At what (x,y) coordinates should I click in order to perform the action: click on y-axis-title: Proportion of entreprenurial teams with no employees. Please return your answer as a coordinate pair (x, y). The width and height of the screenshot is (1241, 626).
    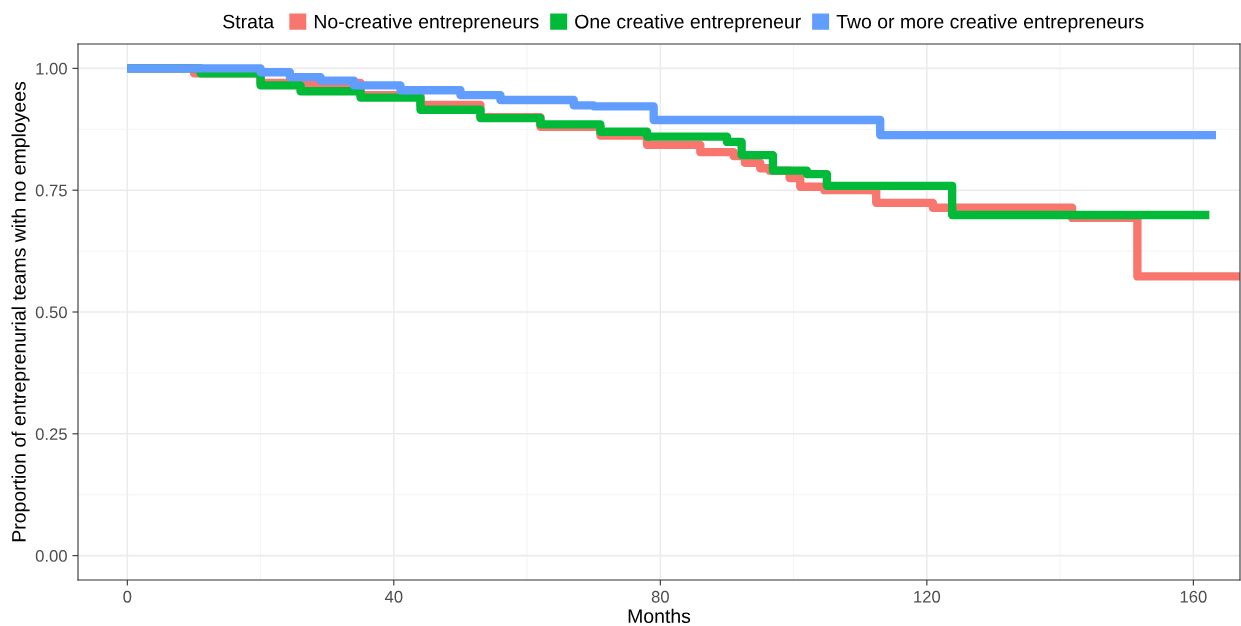
    Looking at the image, I should click on (20, 311).